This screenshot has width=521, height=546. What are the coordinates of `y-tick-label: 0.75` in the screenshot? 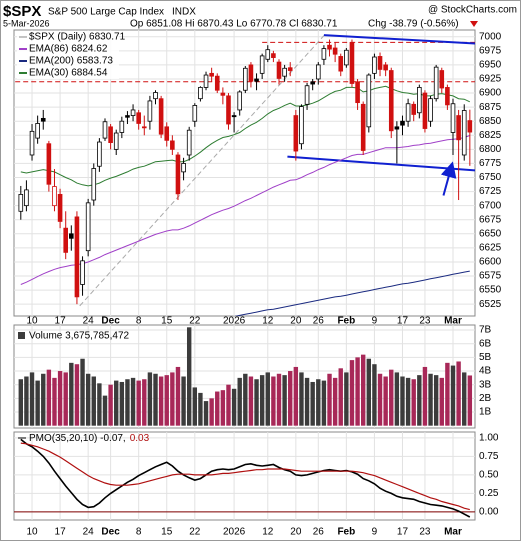 It's located at (489, 456).